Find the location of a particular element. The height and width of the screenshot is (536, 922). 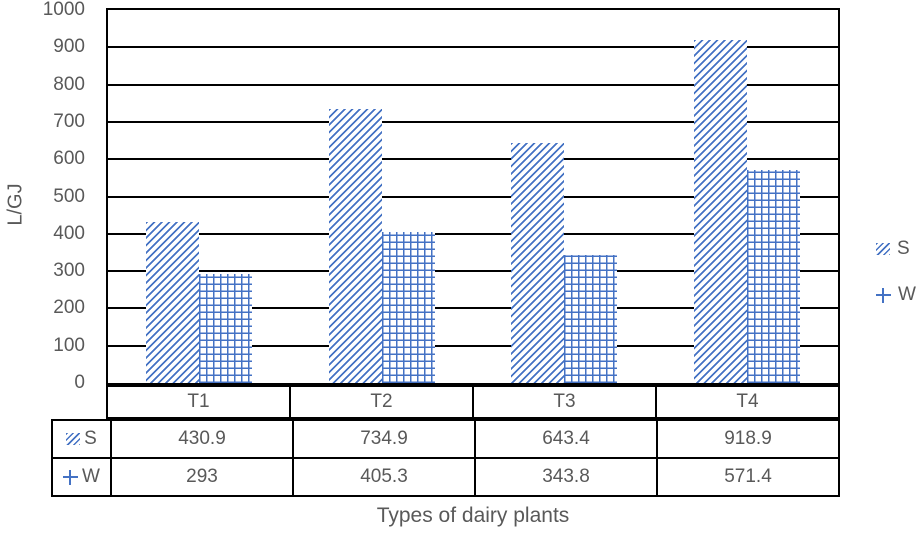

bar-W-T4 is located at coordinates (773, 276).